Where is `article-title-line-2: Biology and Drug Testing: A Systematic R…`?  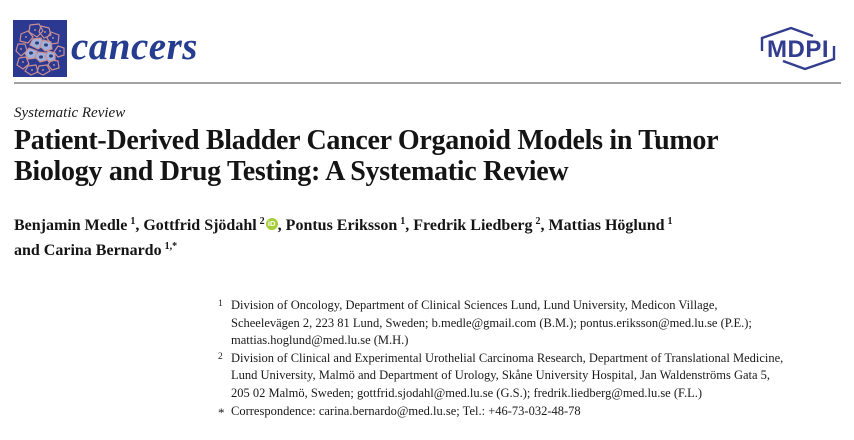
article-title-line-2: Biology and Drug Testing: A Systematic R… is located at coordinates (291, 171).